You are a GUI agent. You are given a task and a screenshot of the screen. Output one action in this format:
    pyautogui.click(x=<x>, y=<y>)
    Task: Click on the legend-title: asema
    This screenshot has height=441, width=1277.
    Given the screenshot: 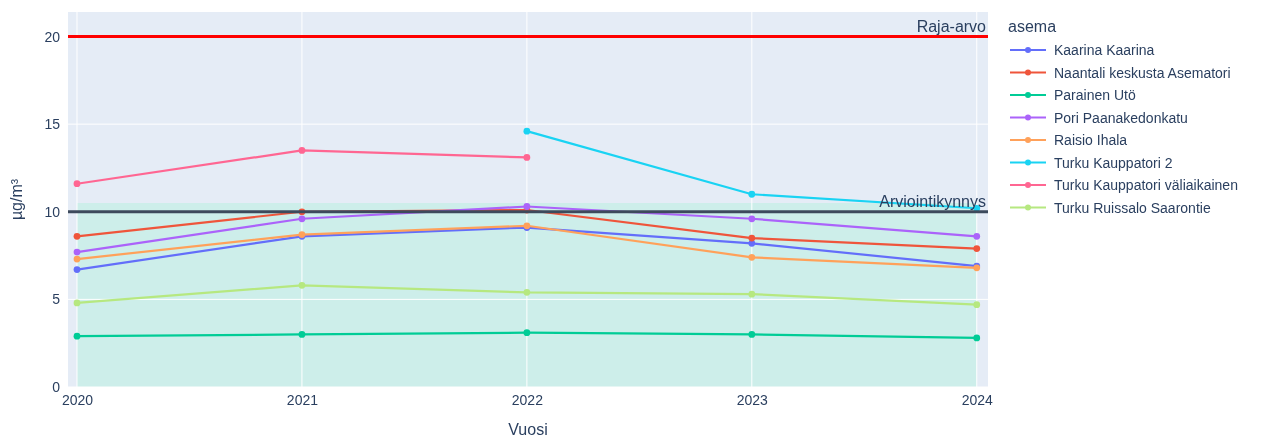 What is the action you would take?
    pyautogui.click(x=1032, y=26)
    